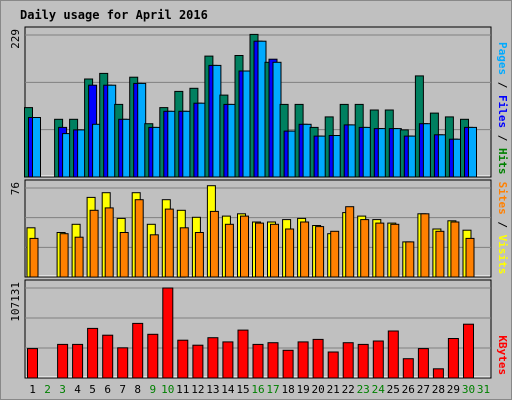 This screenshot has width=512, height=400. What do you see at coordinates (257, 389) in the screenshot?
I see `x-tick-label-day-16: 16` at bounding box center [257, 389].